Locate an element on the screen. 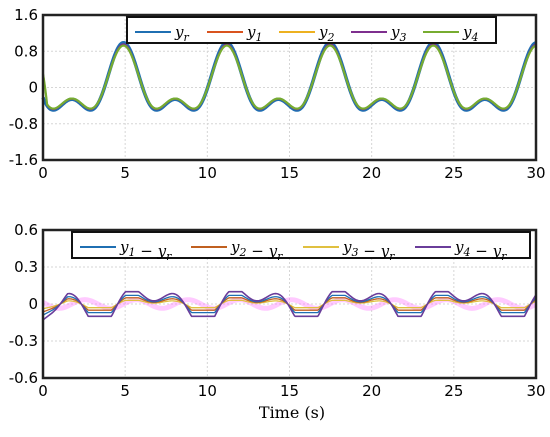 This screenshot has height=437, width=550. y-tick-label: 0.8 is located at coordinates (26, 51).